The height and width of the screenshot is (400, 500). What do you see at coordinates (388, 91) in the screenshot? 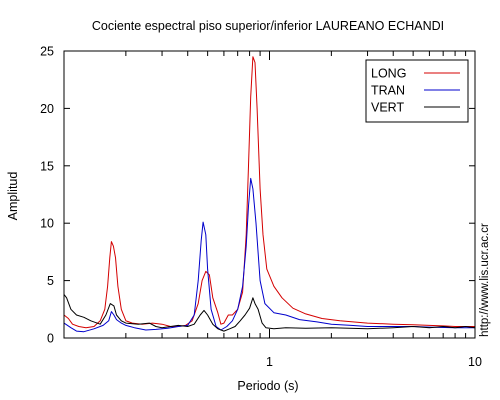
I see `legend-label-tran: TRAN` at bounding box center [388, 91].